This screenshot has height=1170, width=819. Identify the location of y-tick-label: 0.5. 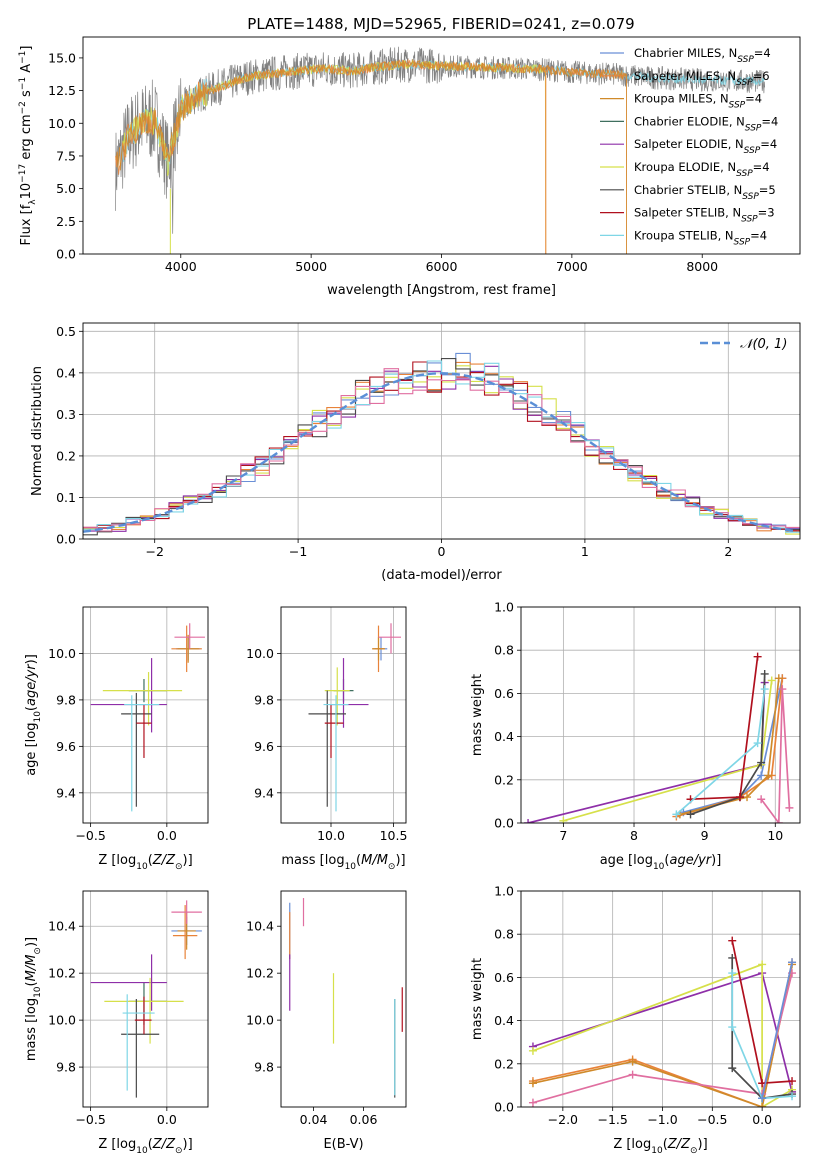
(66, 331).